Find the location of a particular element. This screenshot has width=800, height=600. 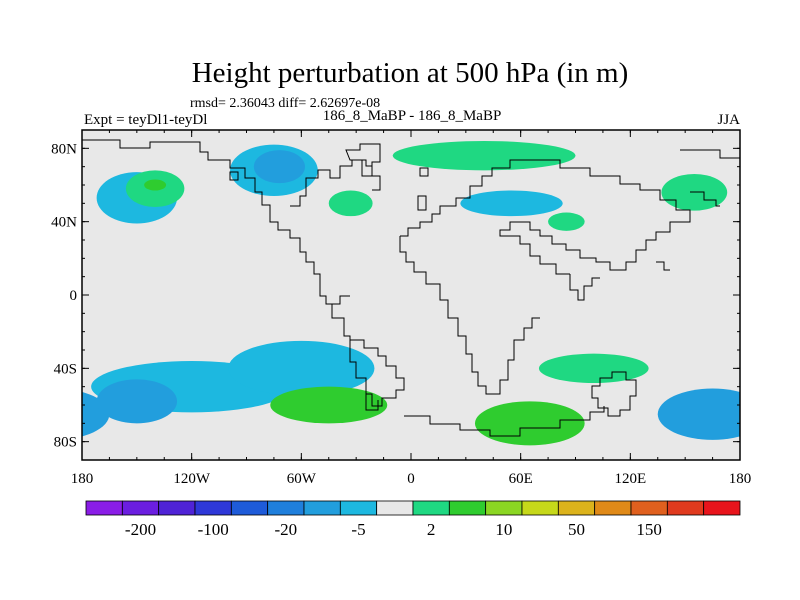

x-tick-label: 60E is located at coordinates (521, 479).